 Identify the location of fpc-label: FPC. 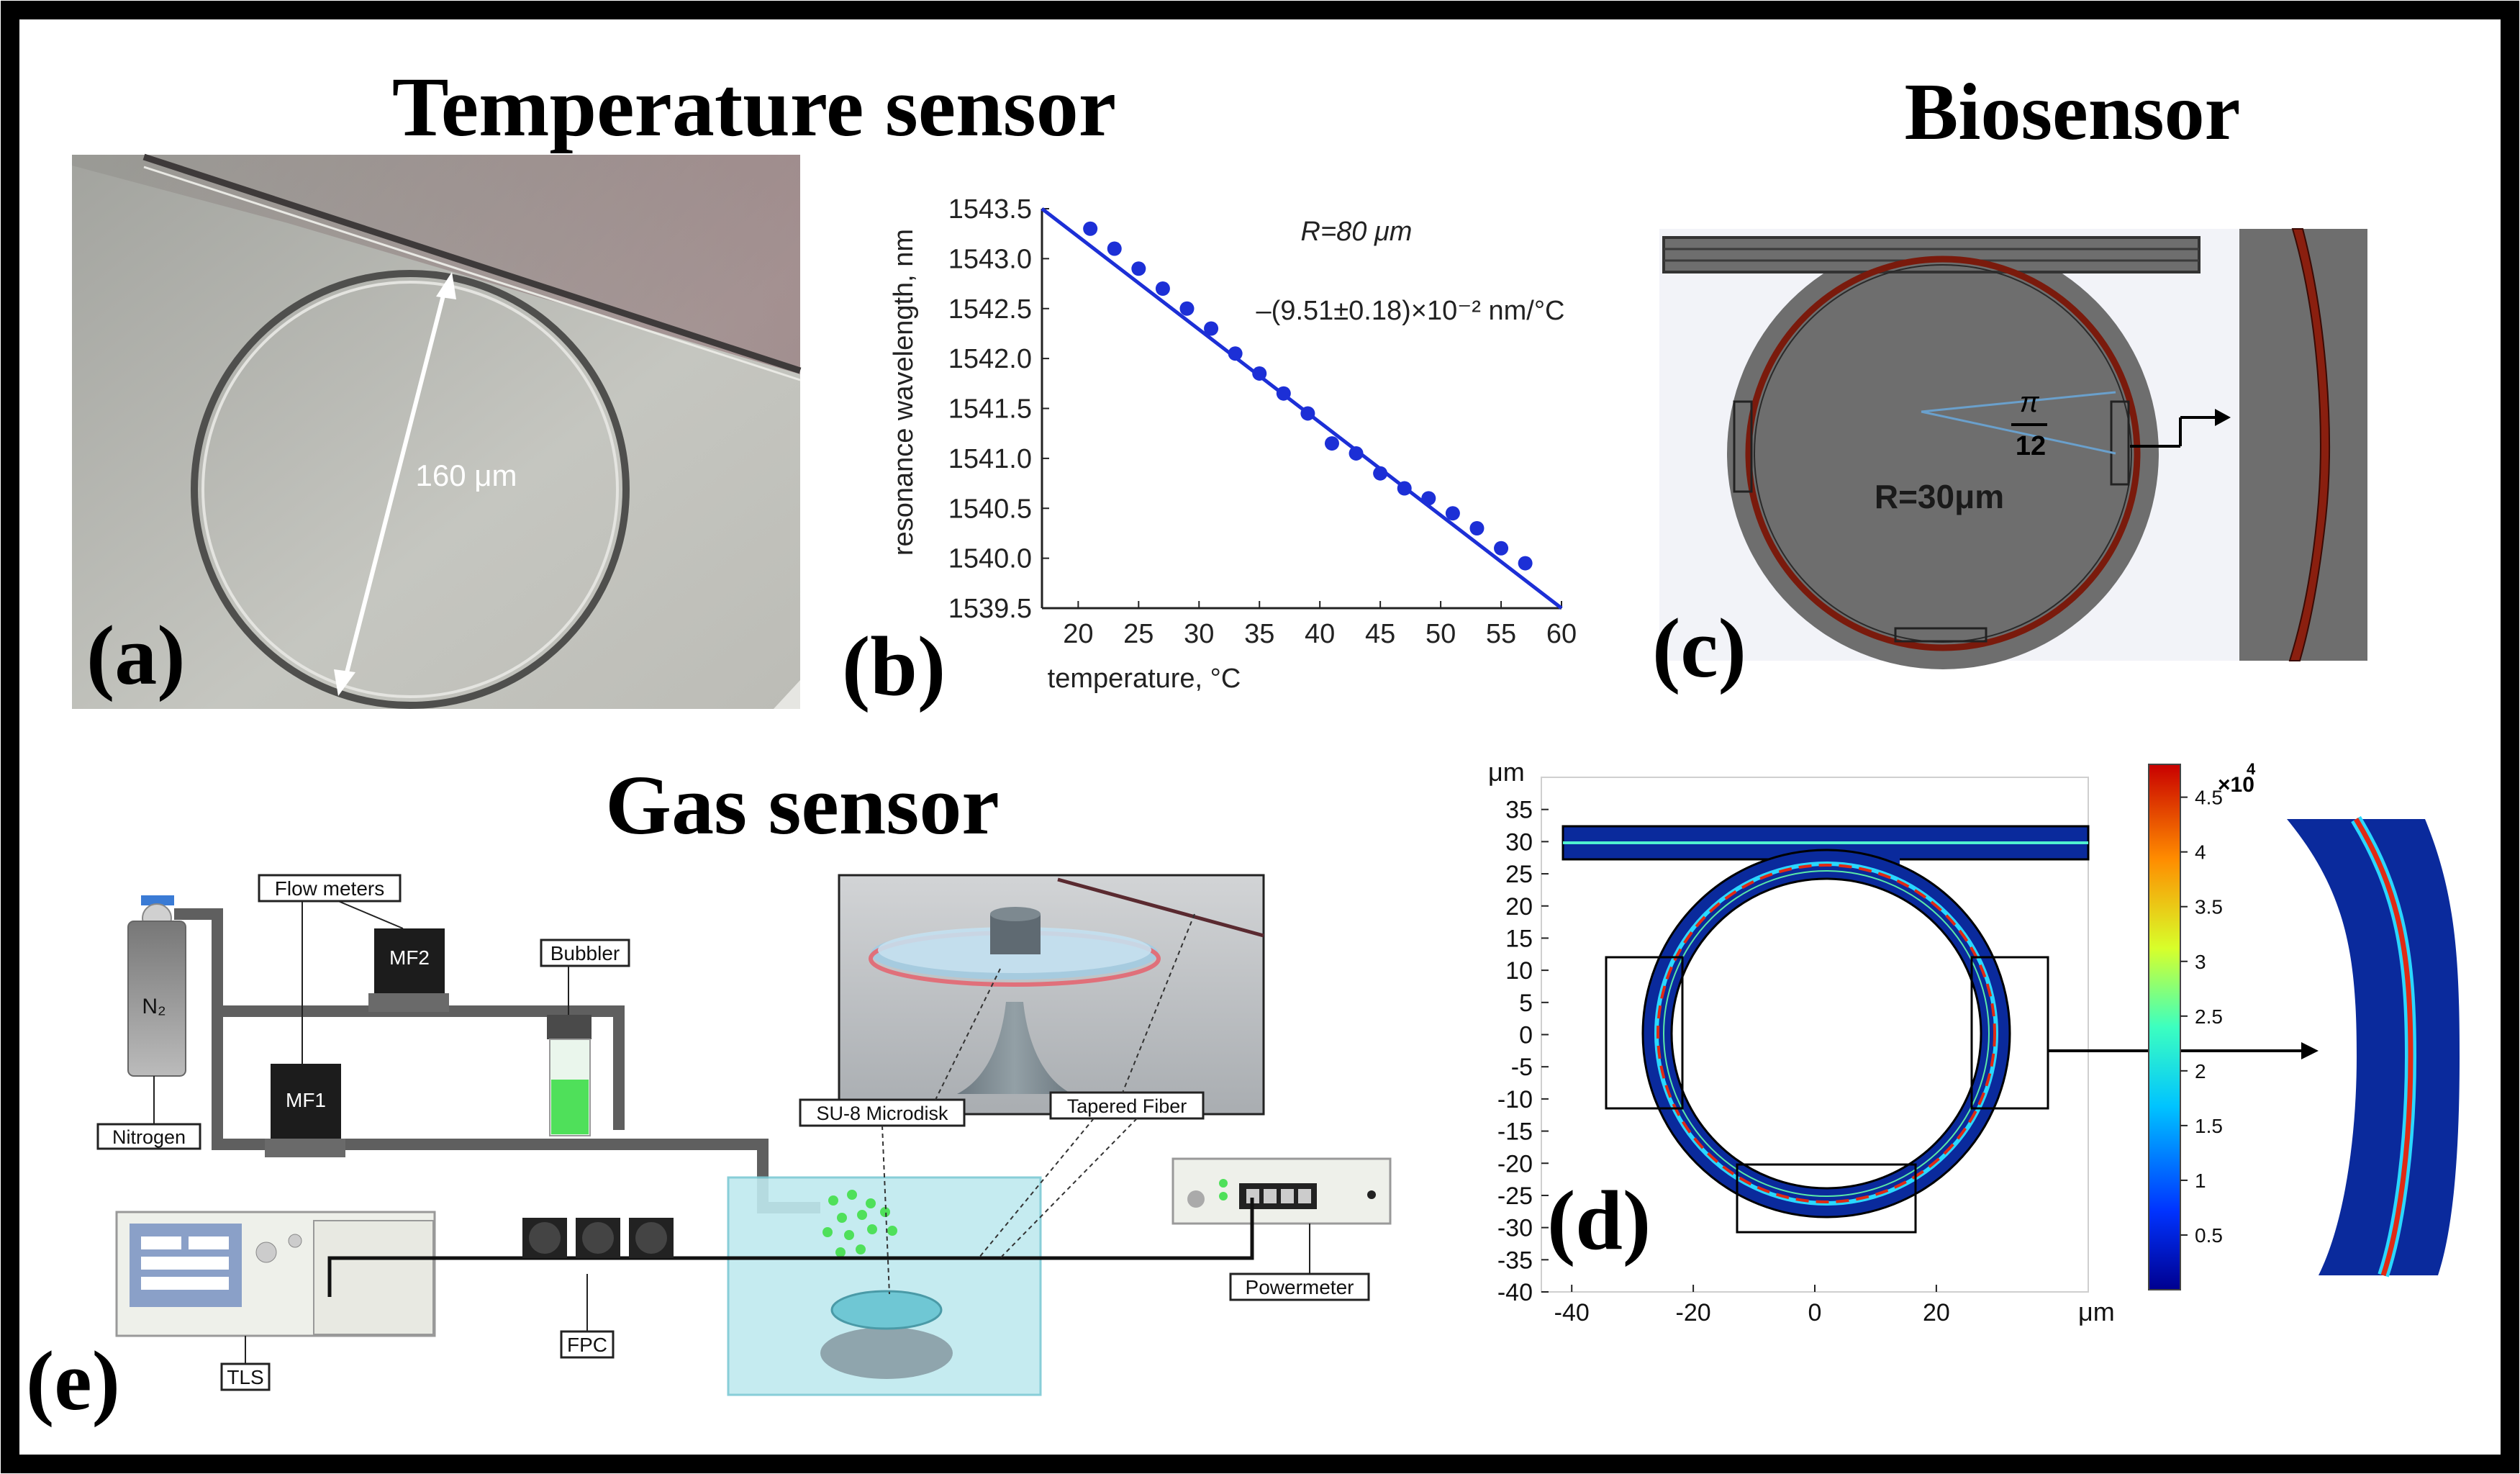
(587, 1345).